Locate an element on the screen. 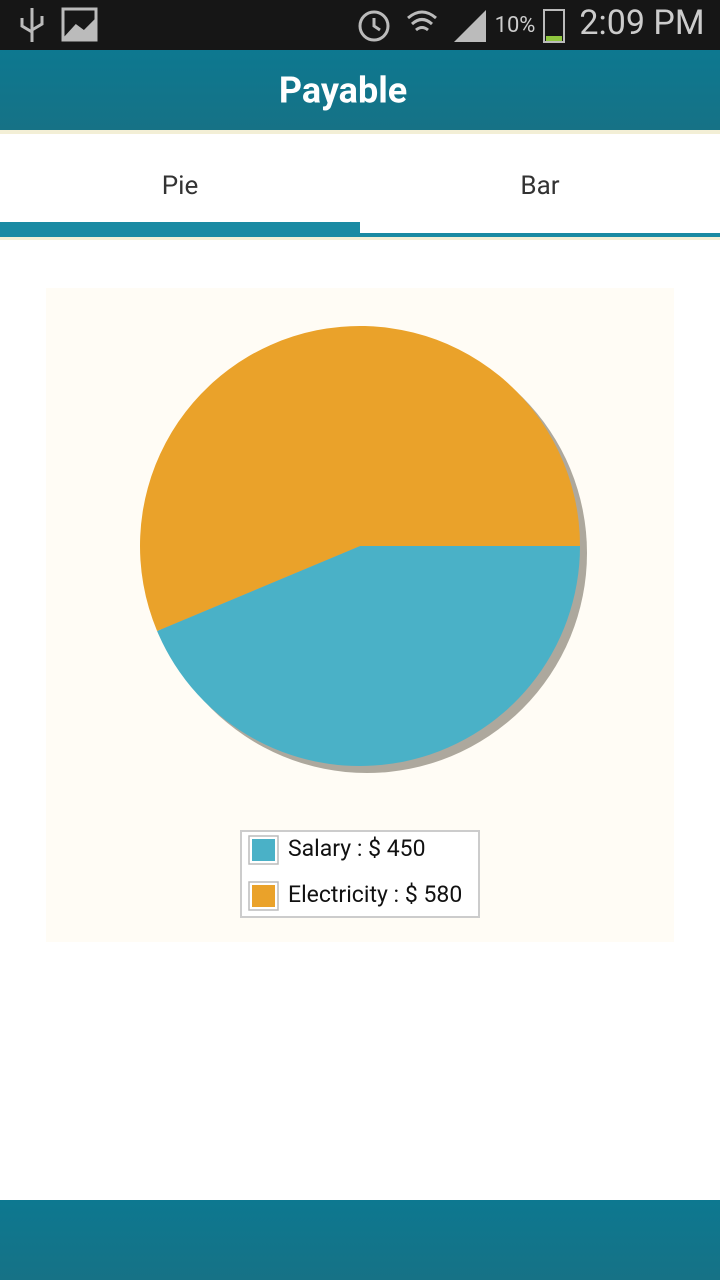 The width and height of the screenshot is (720, 1280). tab: Pie is located at coordinates (180, 186).